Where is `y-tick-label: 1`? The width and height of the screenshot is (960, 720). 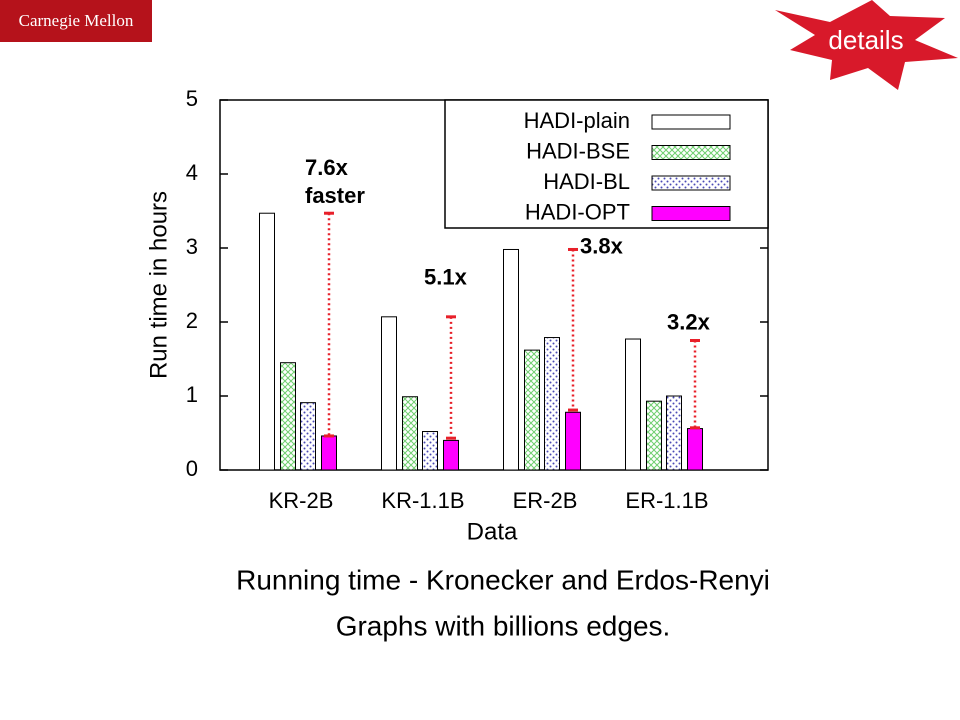
y-tick-label: 1 is located at coordinates (192, 394).